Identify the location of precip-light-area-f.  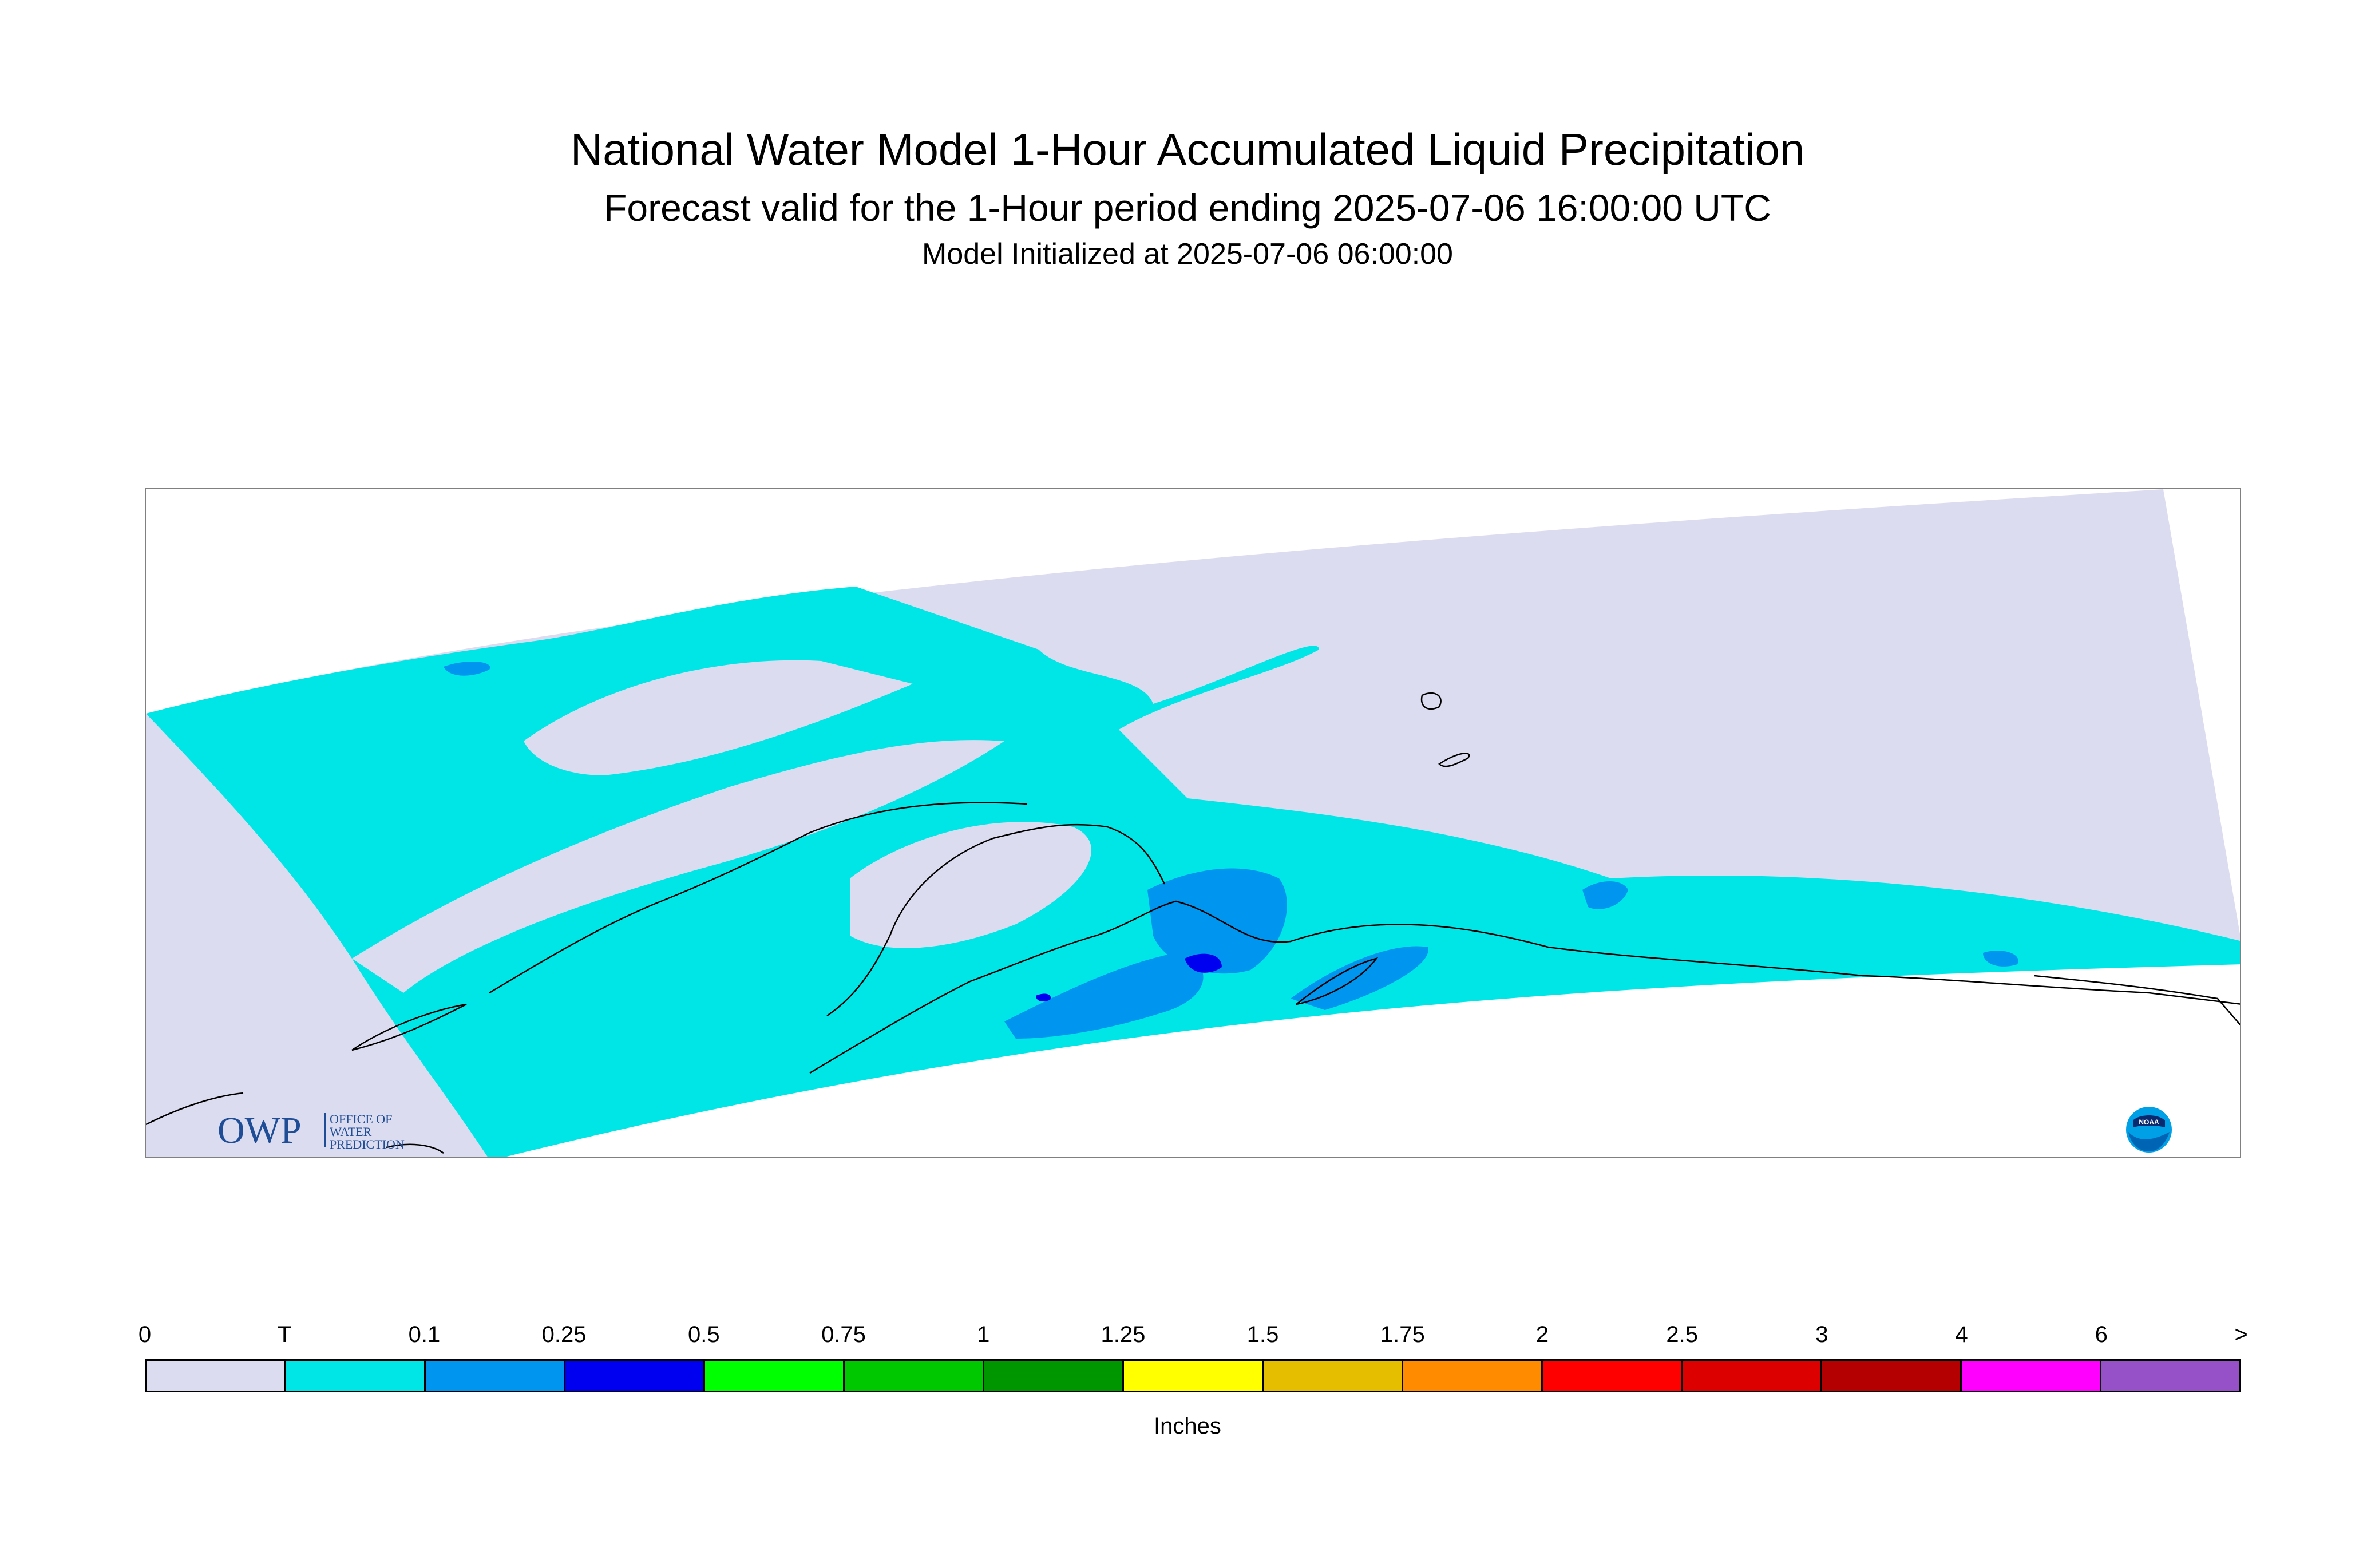
(467, 668).